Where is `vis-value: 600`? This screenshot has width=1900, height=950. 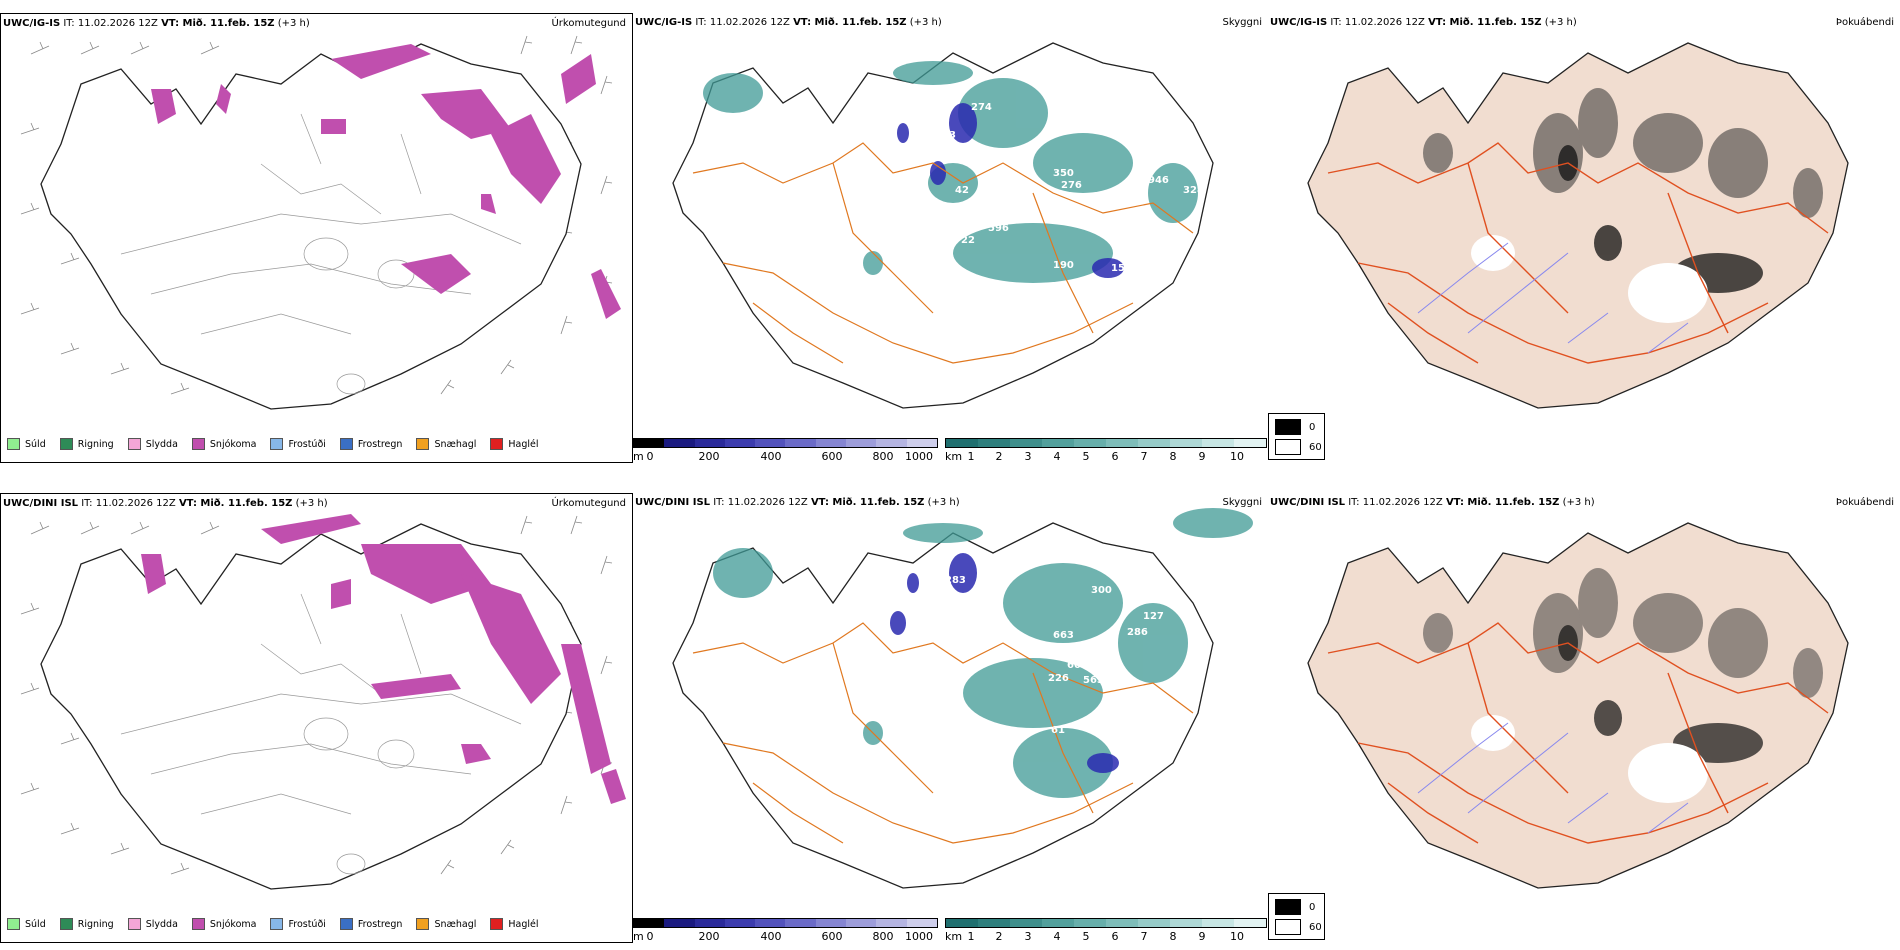 vis-value: 600 is located at coordinates (1077, 665).